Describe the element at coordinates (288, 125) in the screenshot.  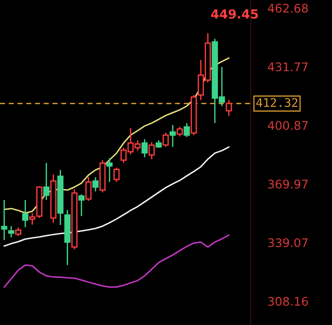
I see `y-tick-label: 400.87` at that location.